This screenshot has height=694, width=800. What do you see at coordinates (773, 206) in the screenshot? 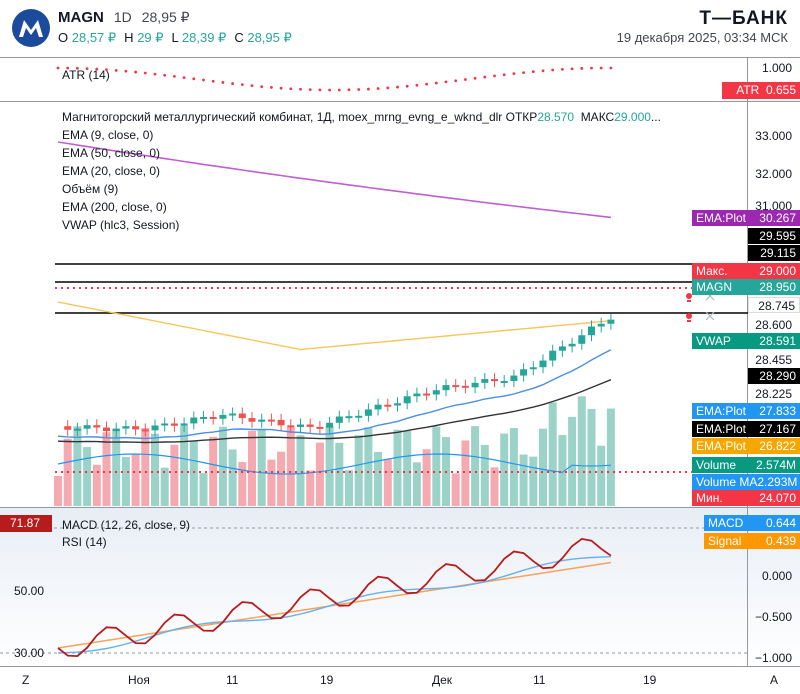
I see `price-axis-label: 31.000` at bounding box center [773, 206].